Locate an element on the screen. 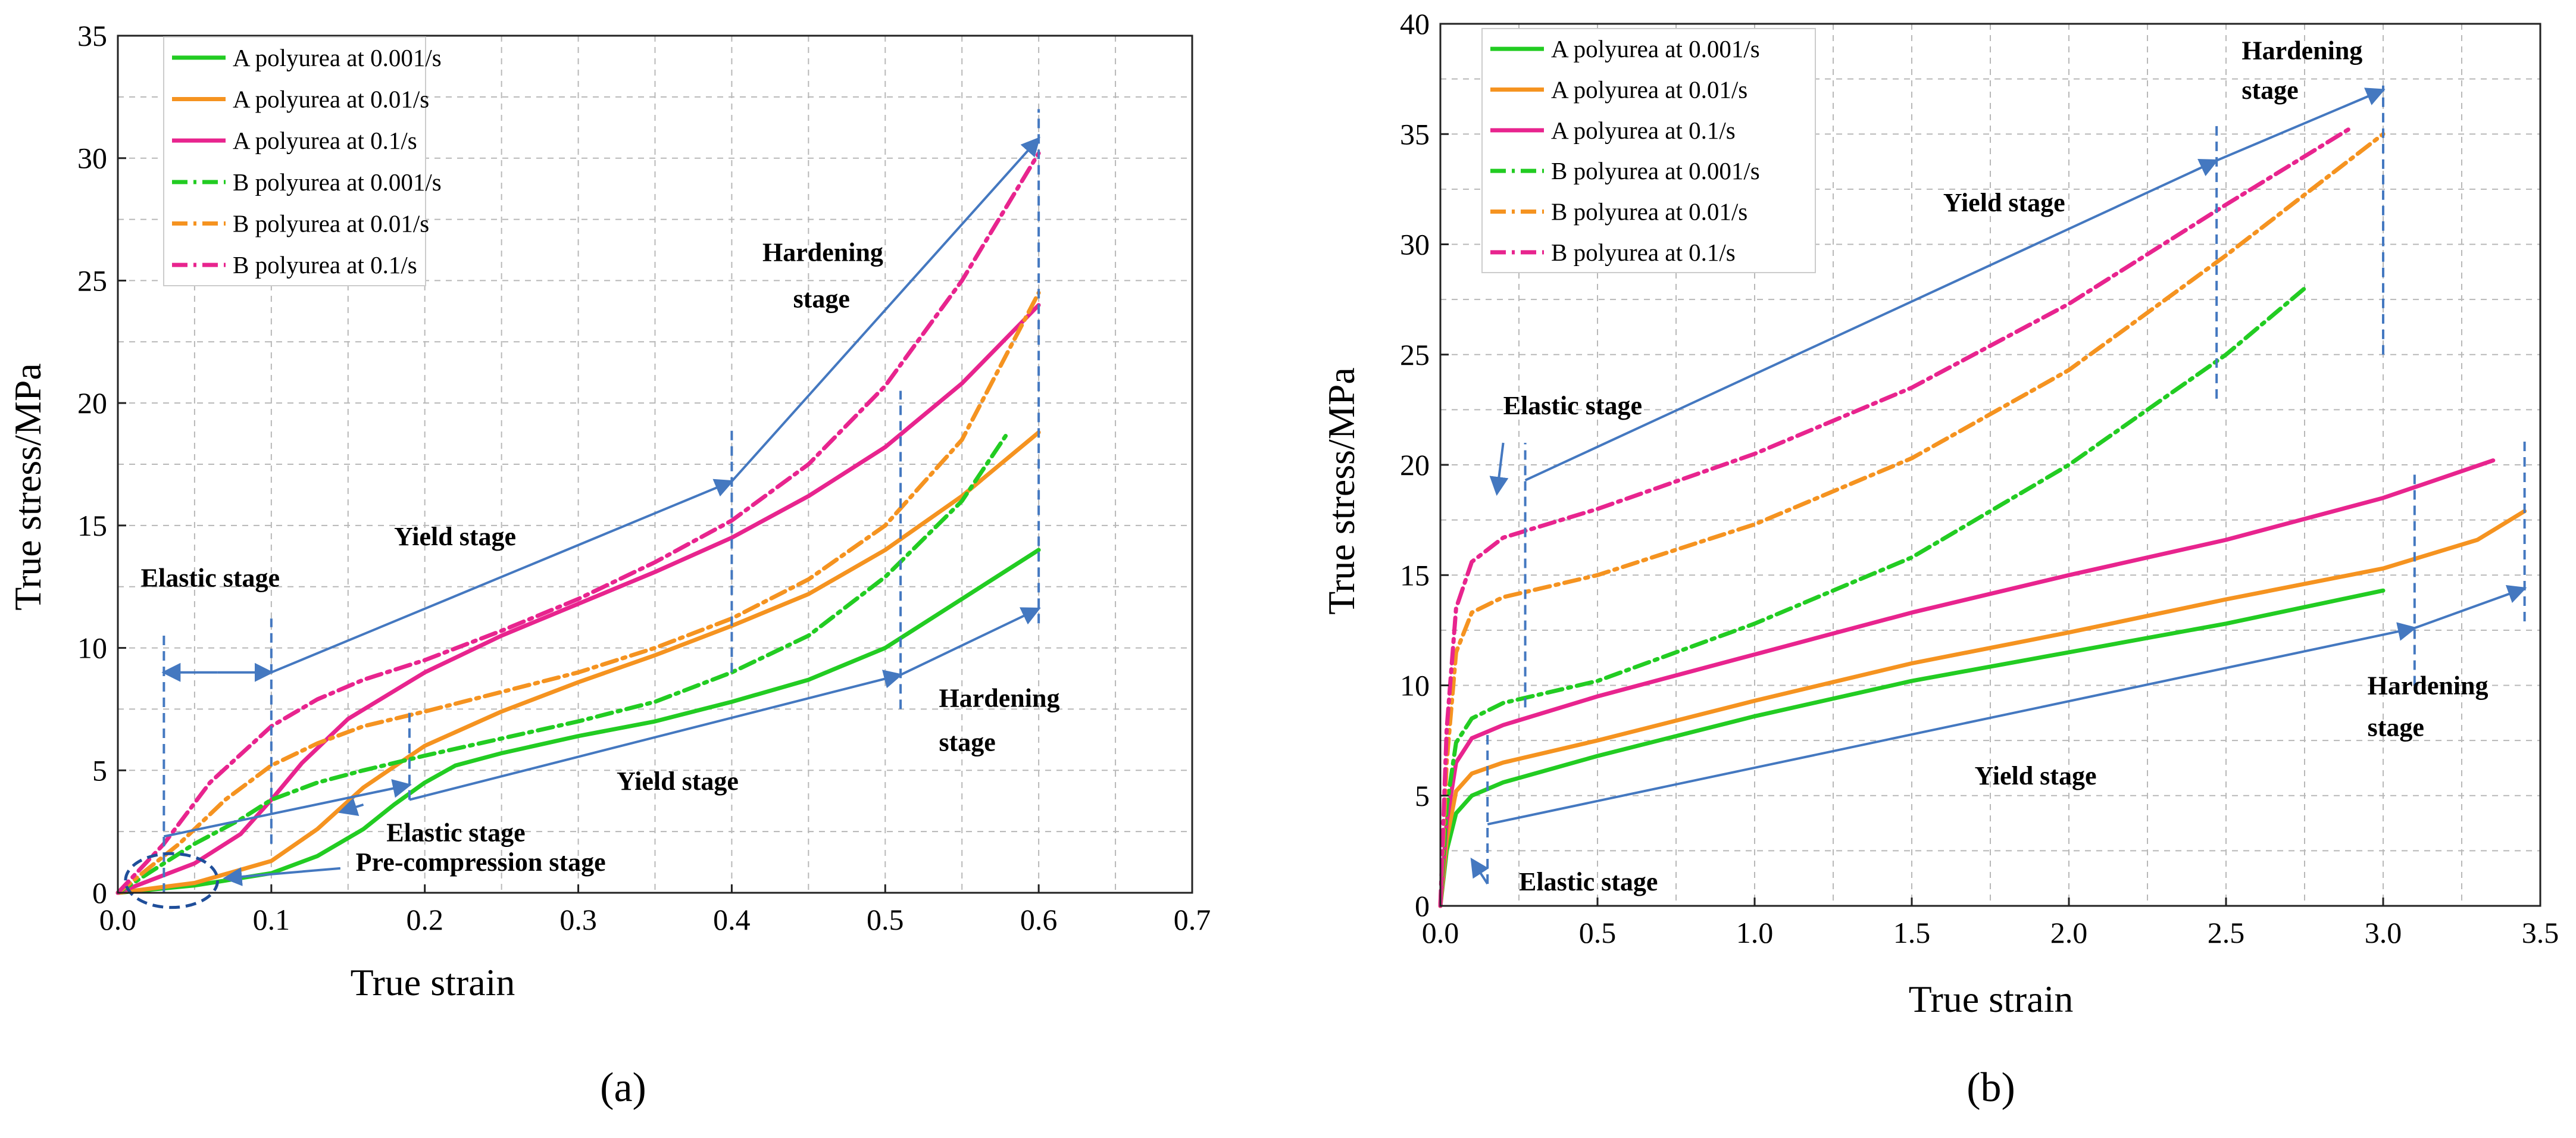  panel-a-pre-compression-ellipse is located at coordinates (172, 881).